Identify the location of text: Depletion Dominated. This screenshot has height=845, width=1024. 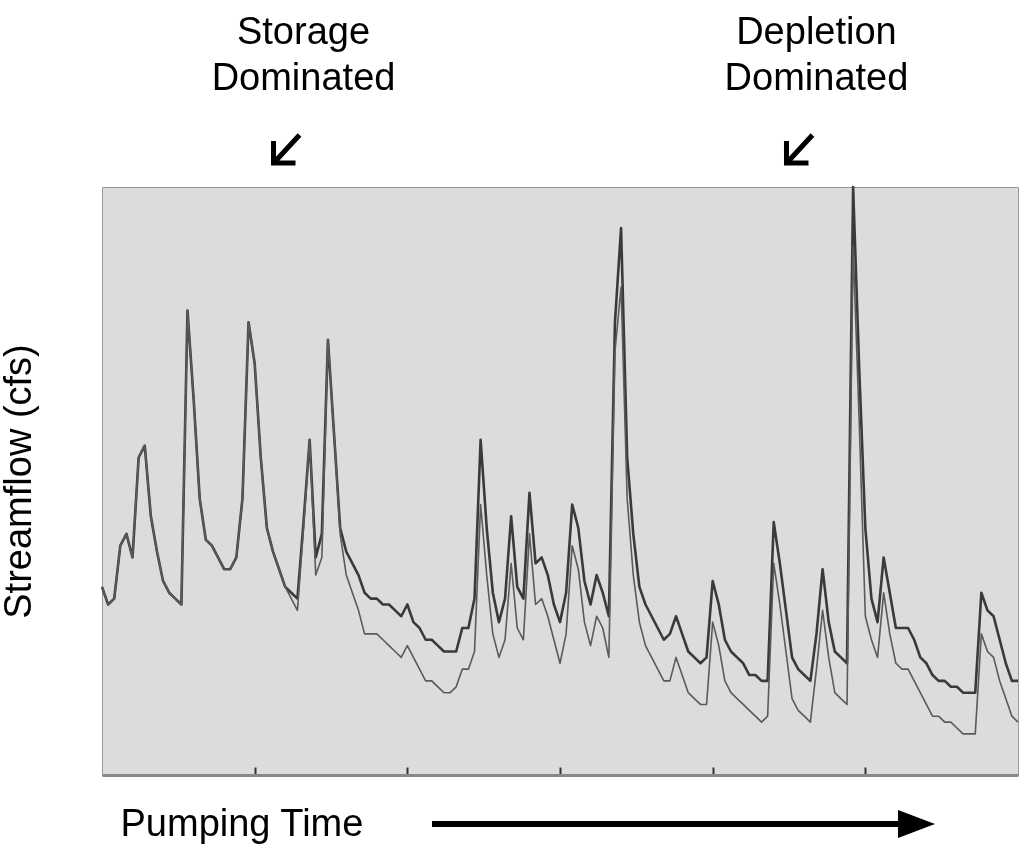
(816, 54).